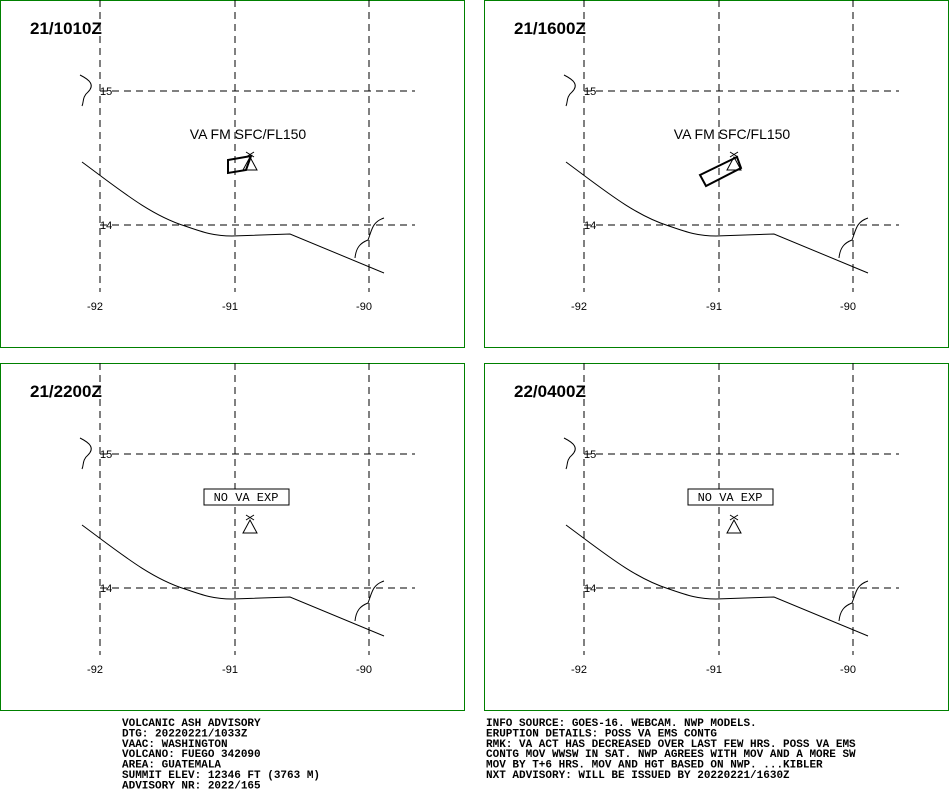 The image size is (950, 812). Describe the element at coordinates (550, 28) in the screenshot. I see `panel-time: 21/1600Z` at that location.